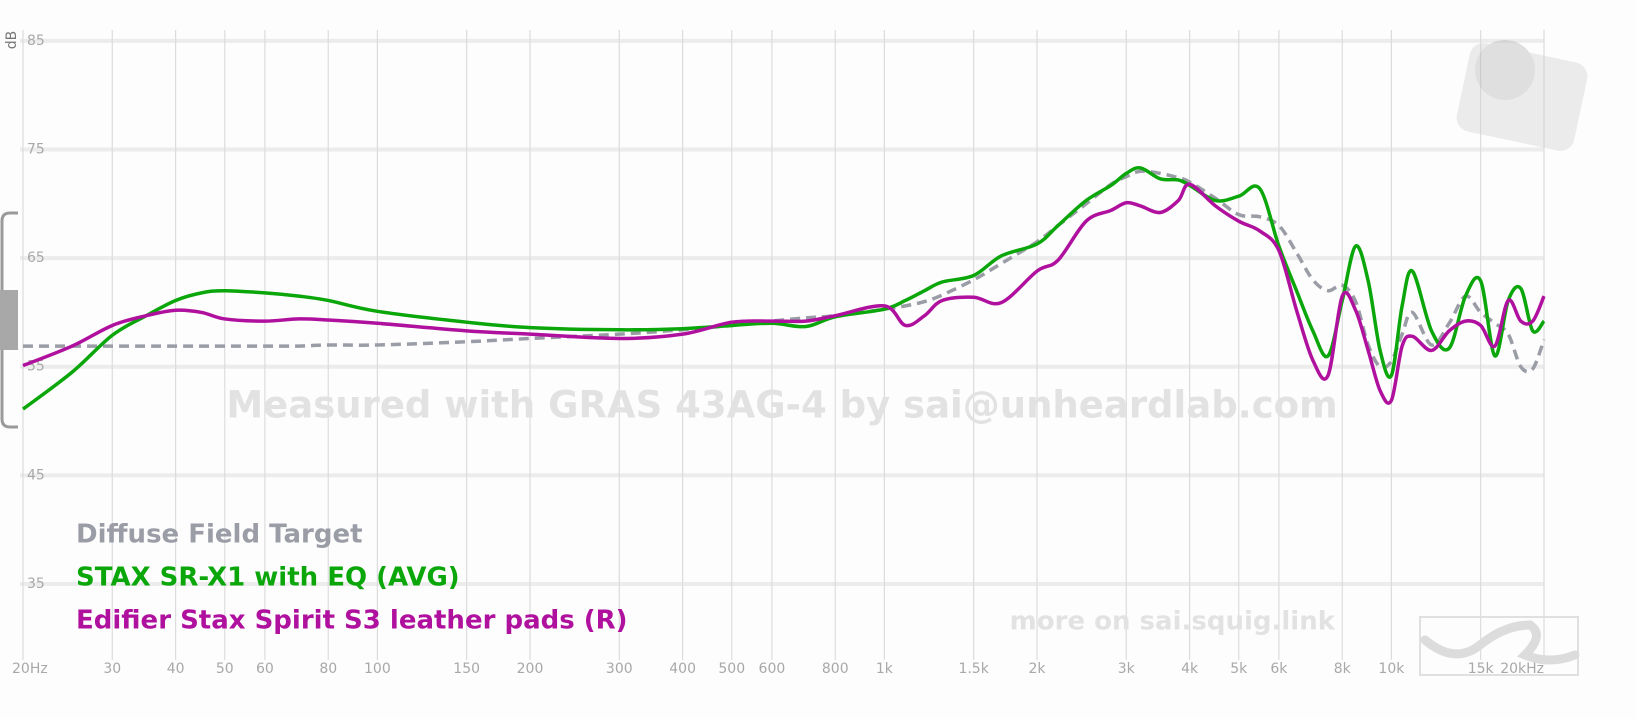 The width and height of the screenshot is (1636, 719). I want to click on x-tick-label: 3k, so click(1127, 669).